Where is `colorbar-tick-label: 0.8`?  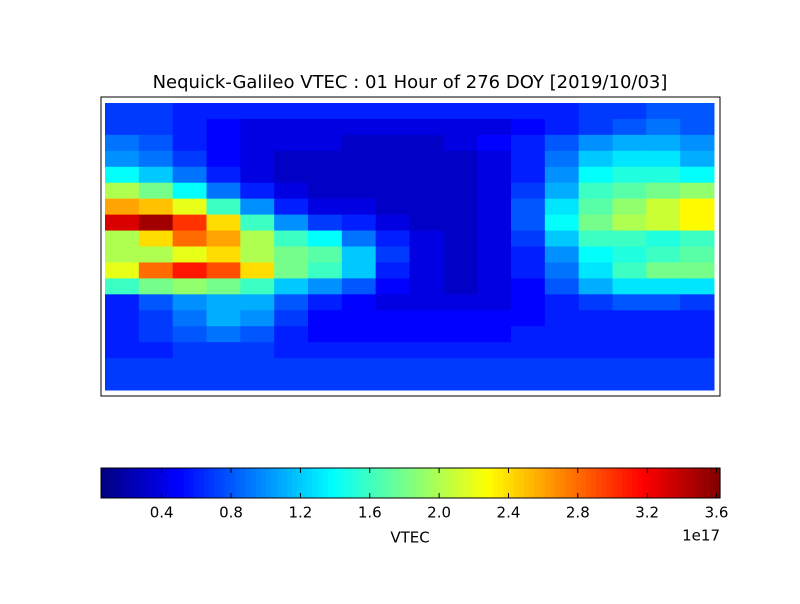 colorbar-tick-label: 0.8 is located at coordinates (231, 513).